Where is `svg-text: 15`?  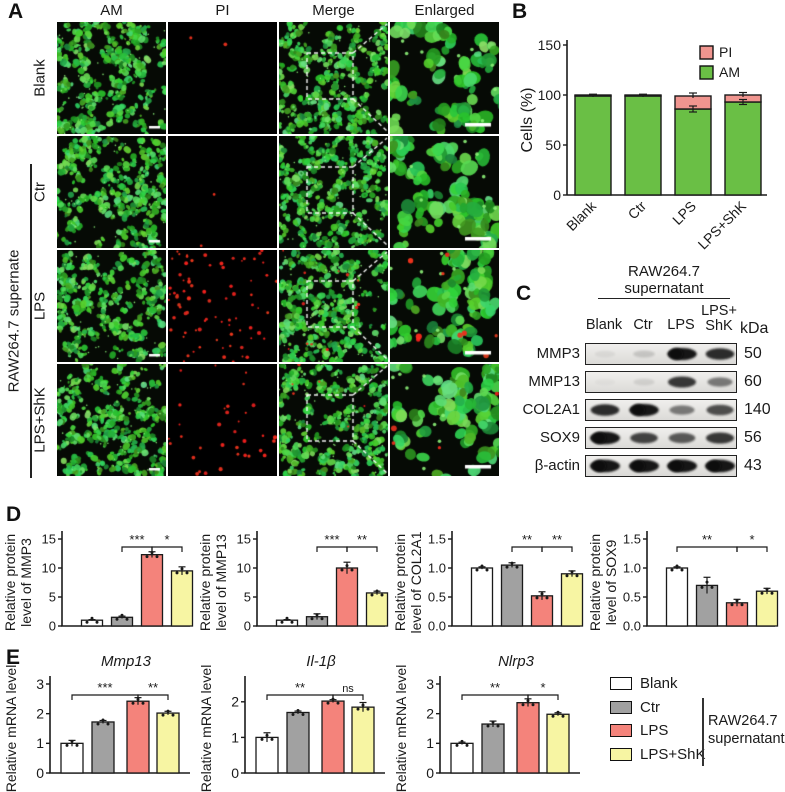 svg-text: 15 is located at coordinates (49, 539).